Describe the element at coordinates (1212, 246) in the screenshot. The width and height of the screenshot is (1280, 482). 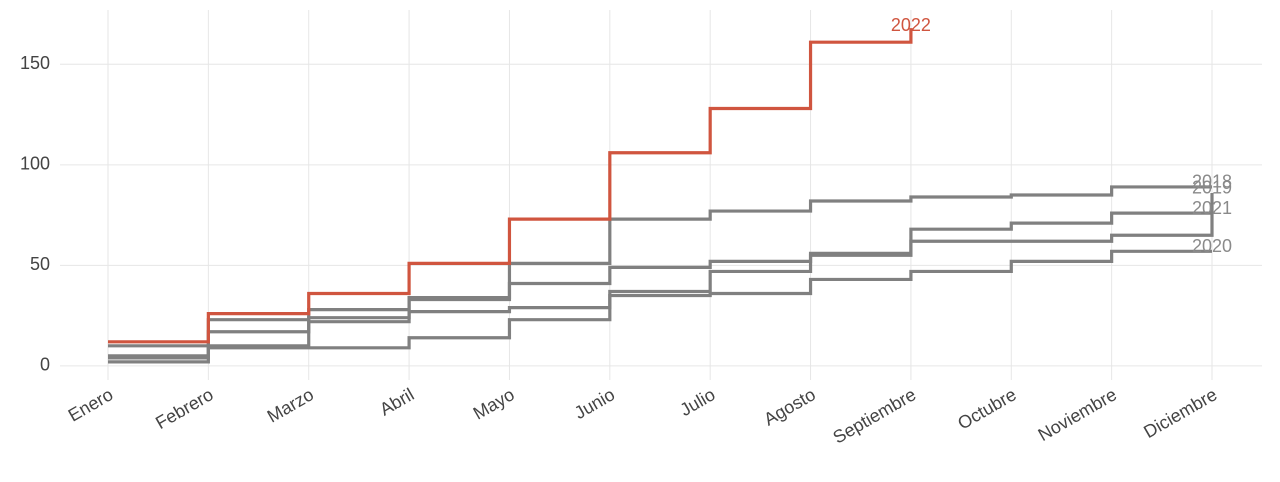
I see `series-label: 2020` at that location.